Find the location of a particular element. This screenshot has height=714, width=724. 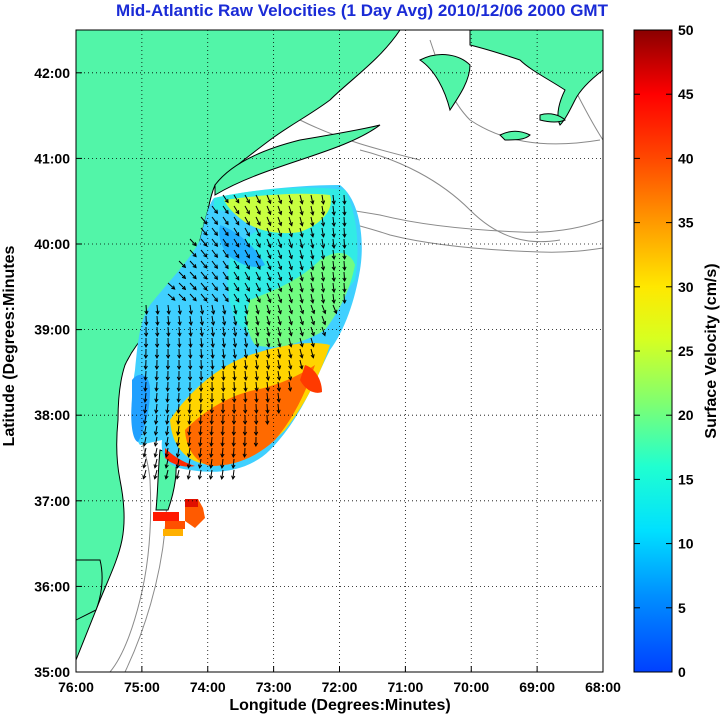

x-tick-label: 69:00 is located at coordinates (537, 687).